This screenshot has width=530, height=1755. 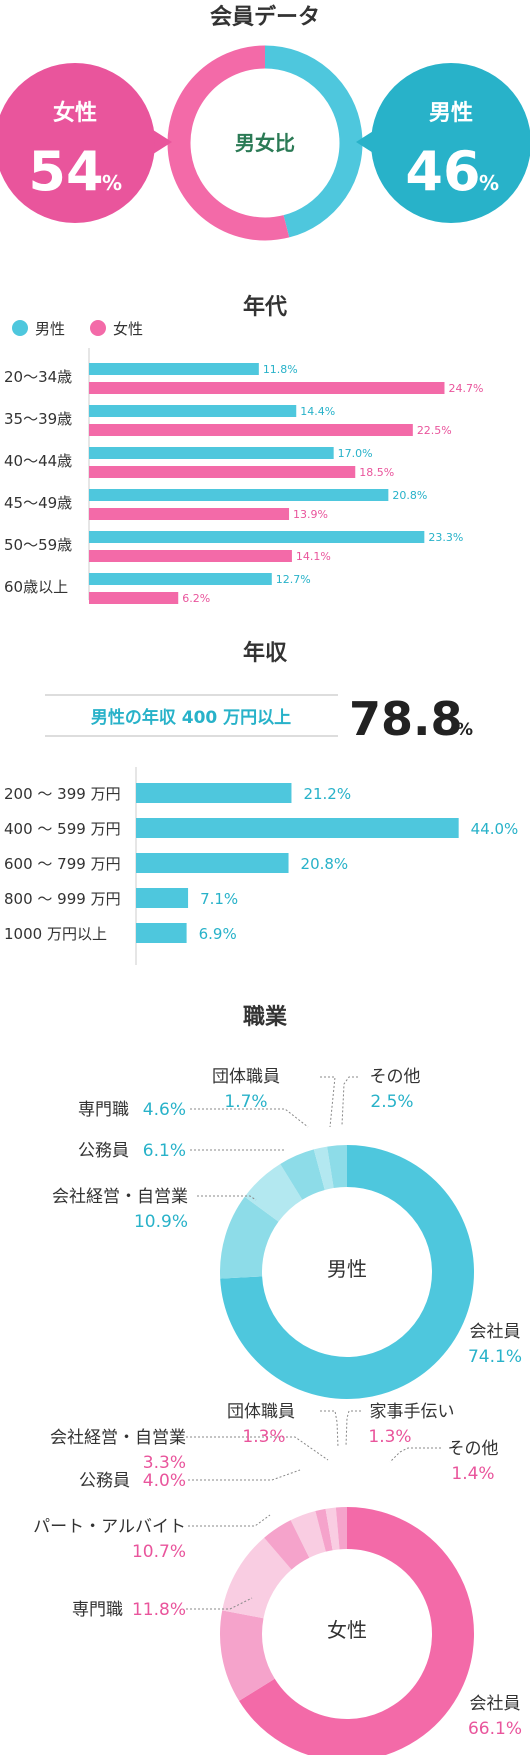 What do you see at coordinates (495, 1357) in the screenshot?
I see `male-label-employee-value: 74.1%` at bounding box center [495, 1357].